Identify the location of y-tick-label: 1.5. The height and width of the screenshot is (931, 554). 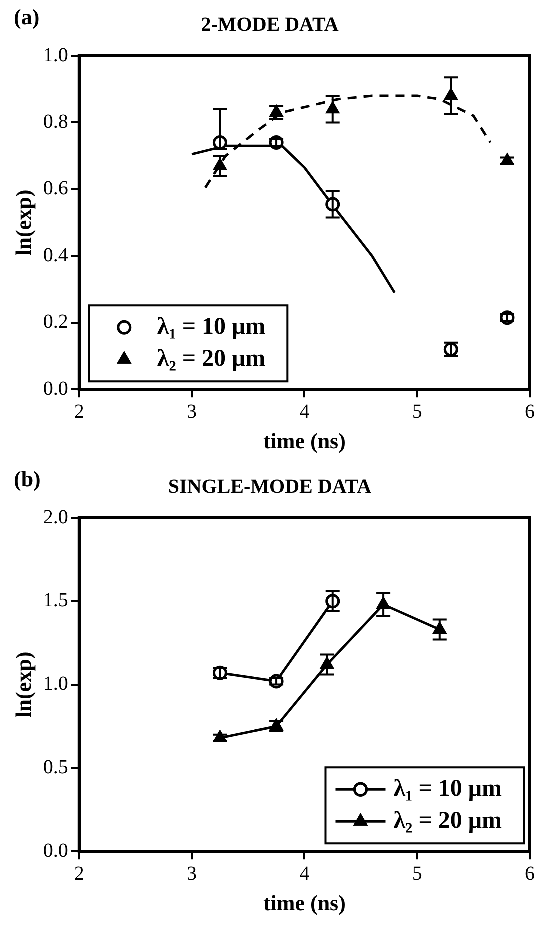
(55, 601).